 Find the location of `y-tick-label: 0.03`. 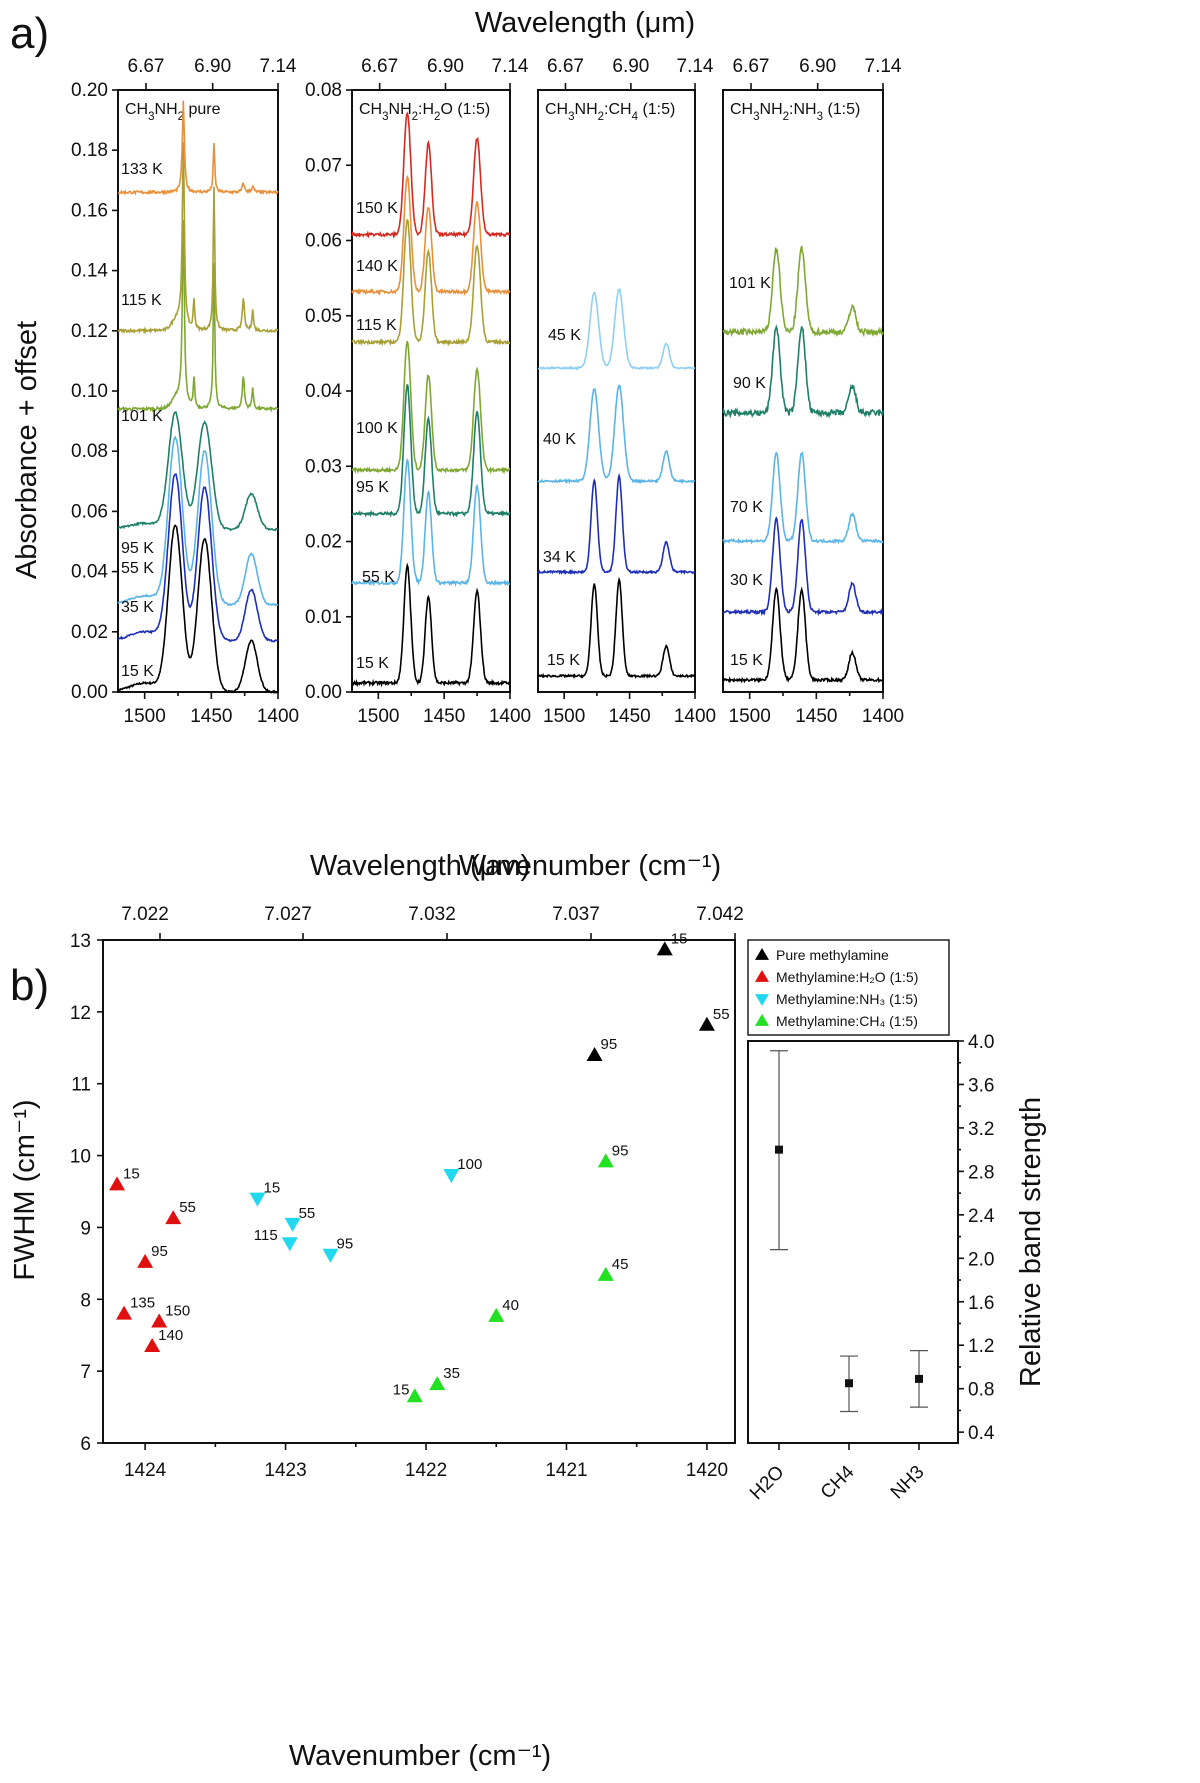

y-tick-label: 0.03 is located at coordinates (323, 466).